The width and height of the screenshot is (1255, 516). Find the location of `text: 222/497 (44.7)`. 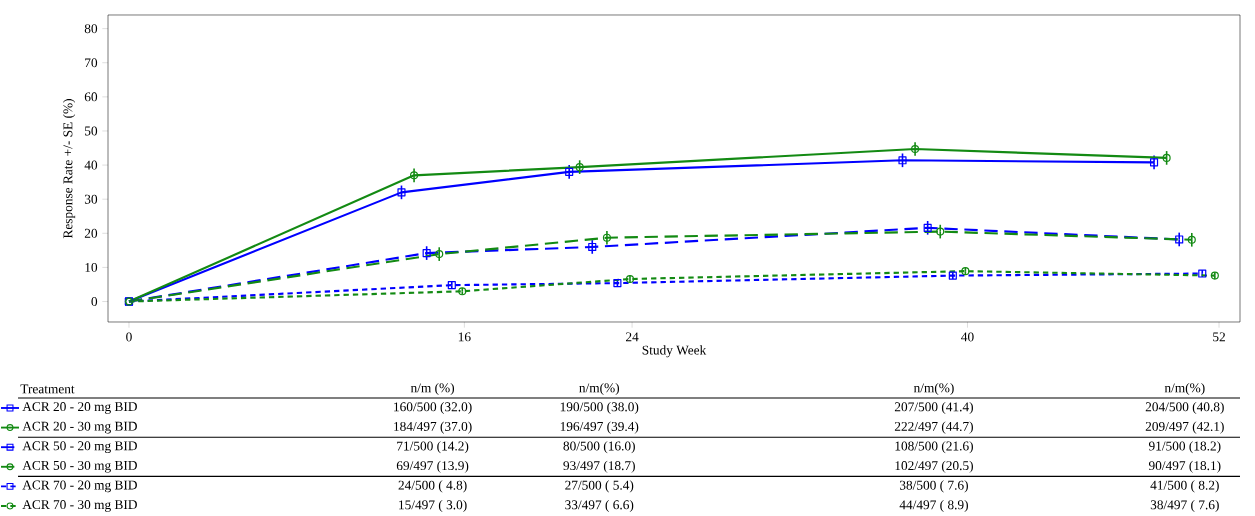

text: 222/497 (44.7) is located at coordinates (933, 427).